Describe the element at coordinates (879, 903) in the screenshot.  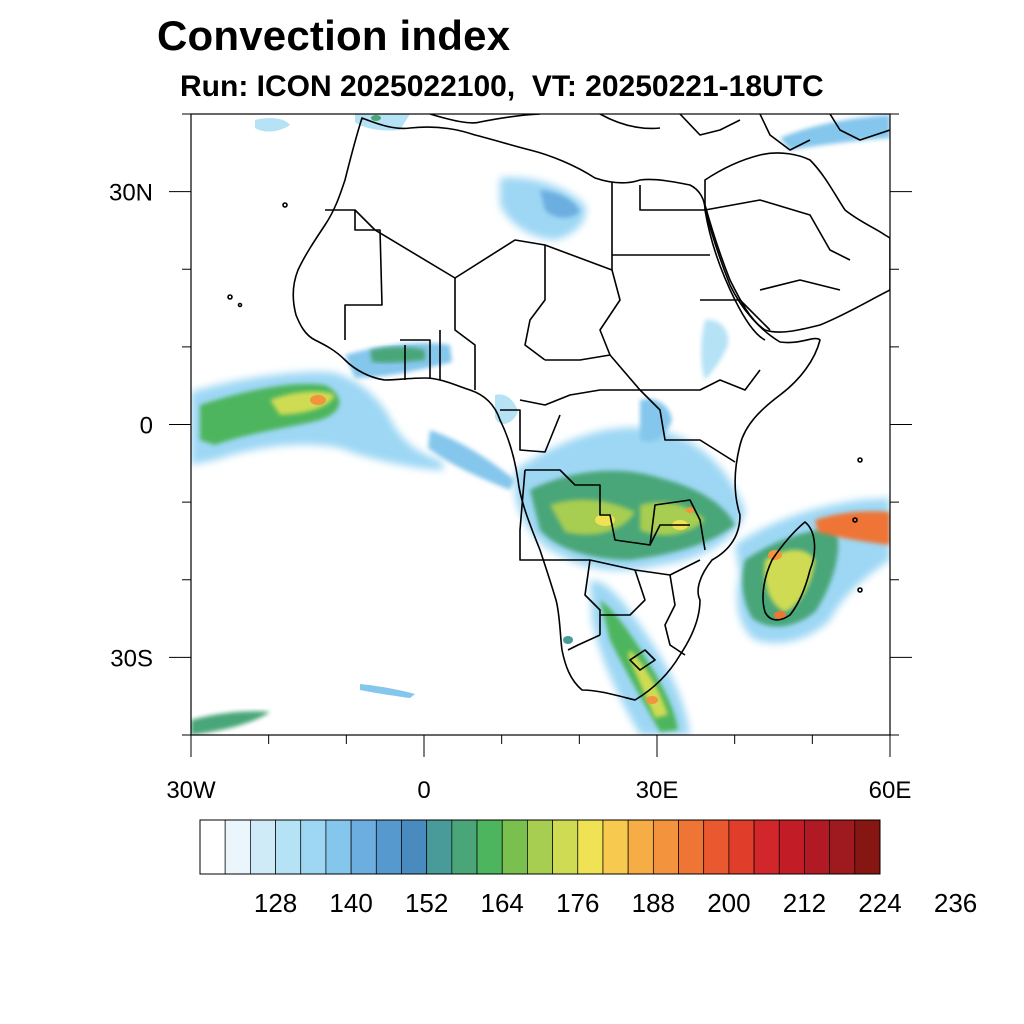
I see `colorbar-label: 224` at that location.